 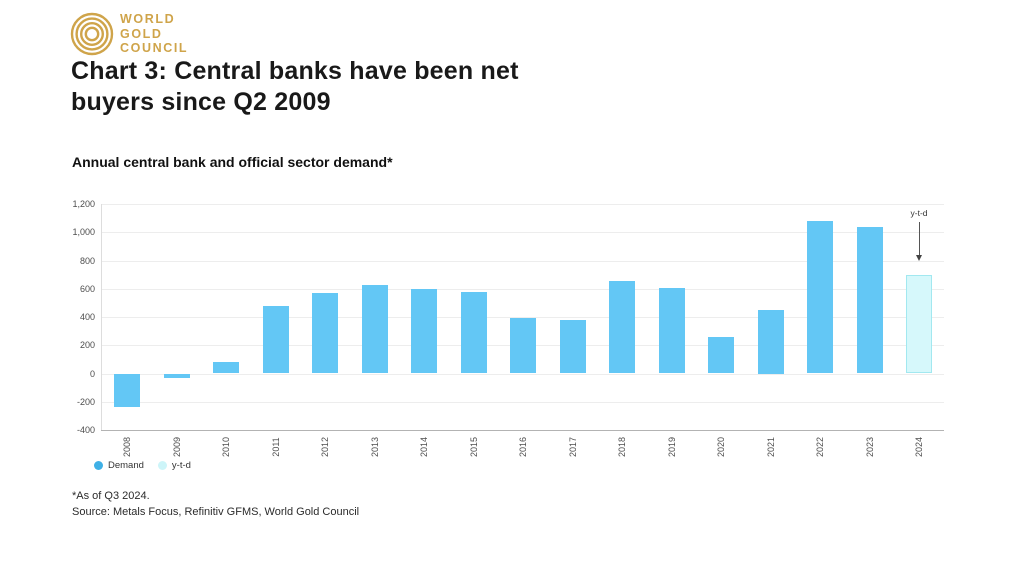 What do you see at coordinates (226, 368) in the screenshot?
I see `bar-2010` at bounding box center [226, 368].